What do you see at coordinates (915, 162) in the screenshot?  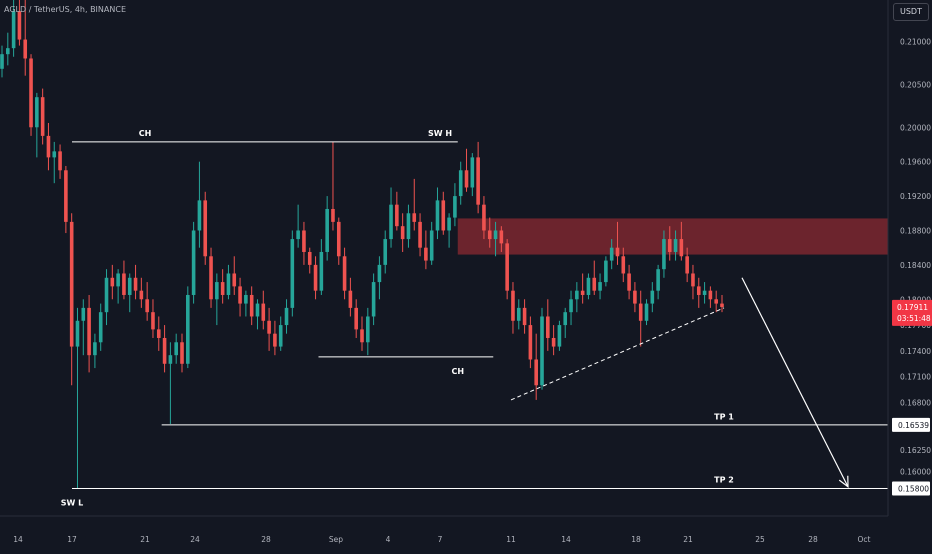 I see `y-tick-label: 0.19600` at bounding box center [915, 162].